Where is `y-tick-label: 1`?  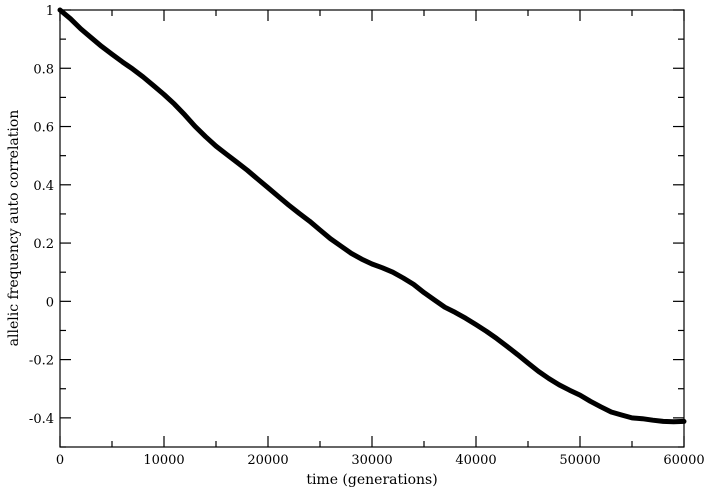 y-tick-label: 1 is located at coordinates (50, 11).